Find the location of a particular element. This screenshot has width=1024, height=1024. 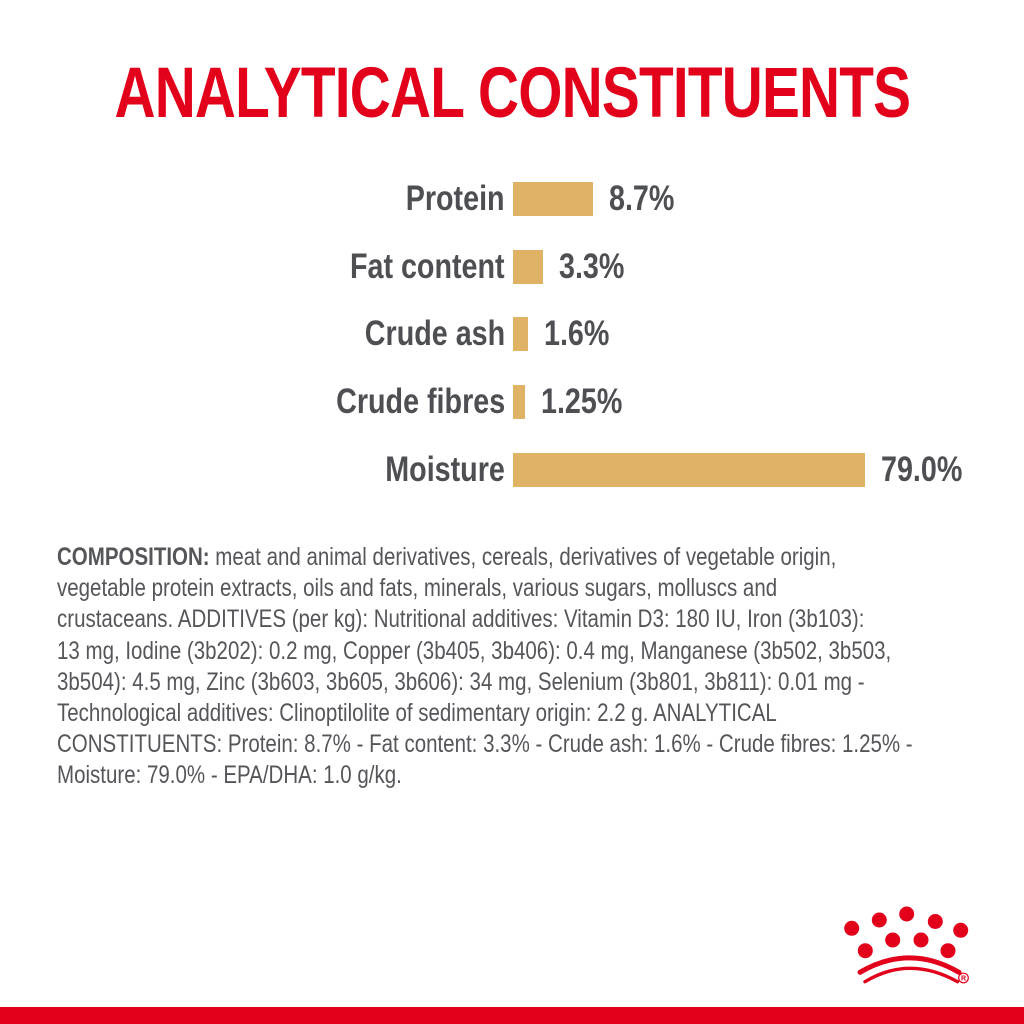

royal-canin-crown-logo: R is located at coordinates (906, 945).